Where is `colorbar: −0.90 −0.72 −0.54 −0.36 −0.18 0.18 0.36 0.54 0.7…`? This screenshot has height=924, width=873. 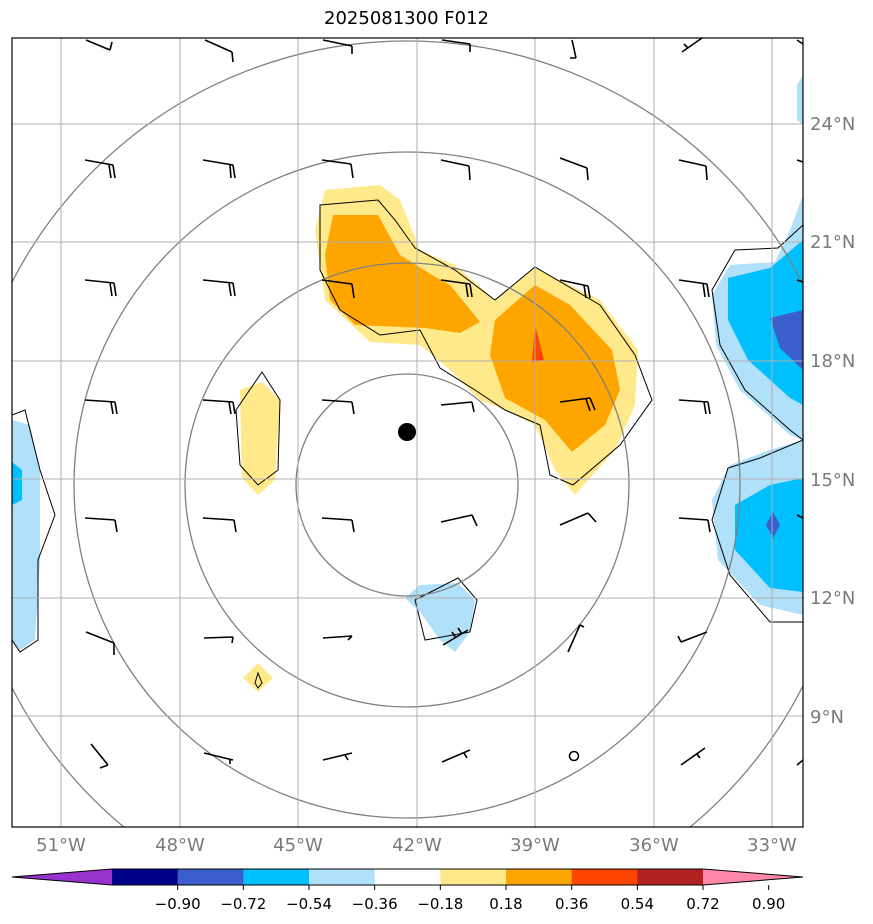
colorbar: −0.90 −0.72 −0.54 −0.36 −0.18 0.18 0.36 0.54 0.7… is located at coordinates (407, 890).